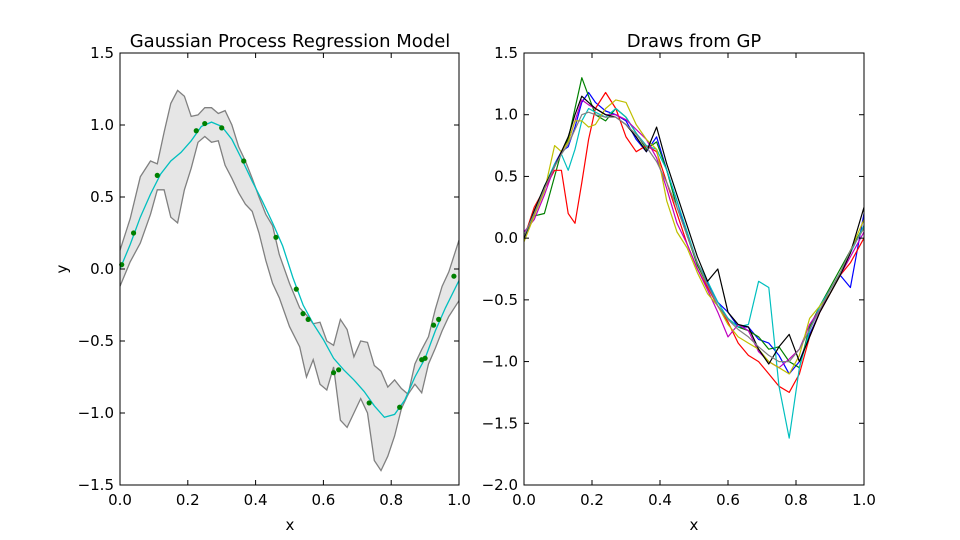 The height and width of the screenshot is (540, 960). I want to click on y-tick-labels: −1.5 −1.0 −0.5 0.0 0.5 1.0 1.5, so click(96, 269).